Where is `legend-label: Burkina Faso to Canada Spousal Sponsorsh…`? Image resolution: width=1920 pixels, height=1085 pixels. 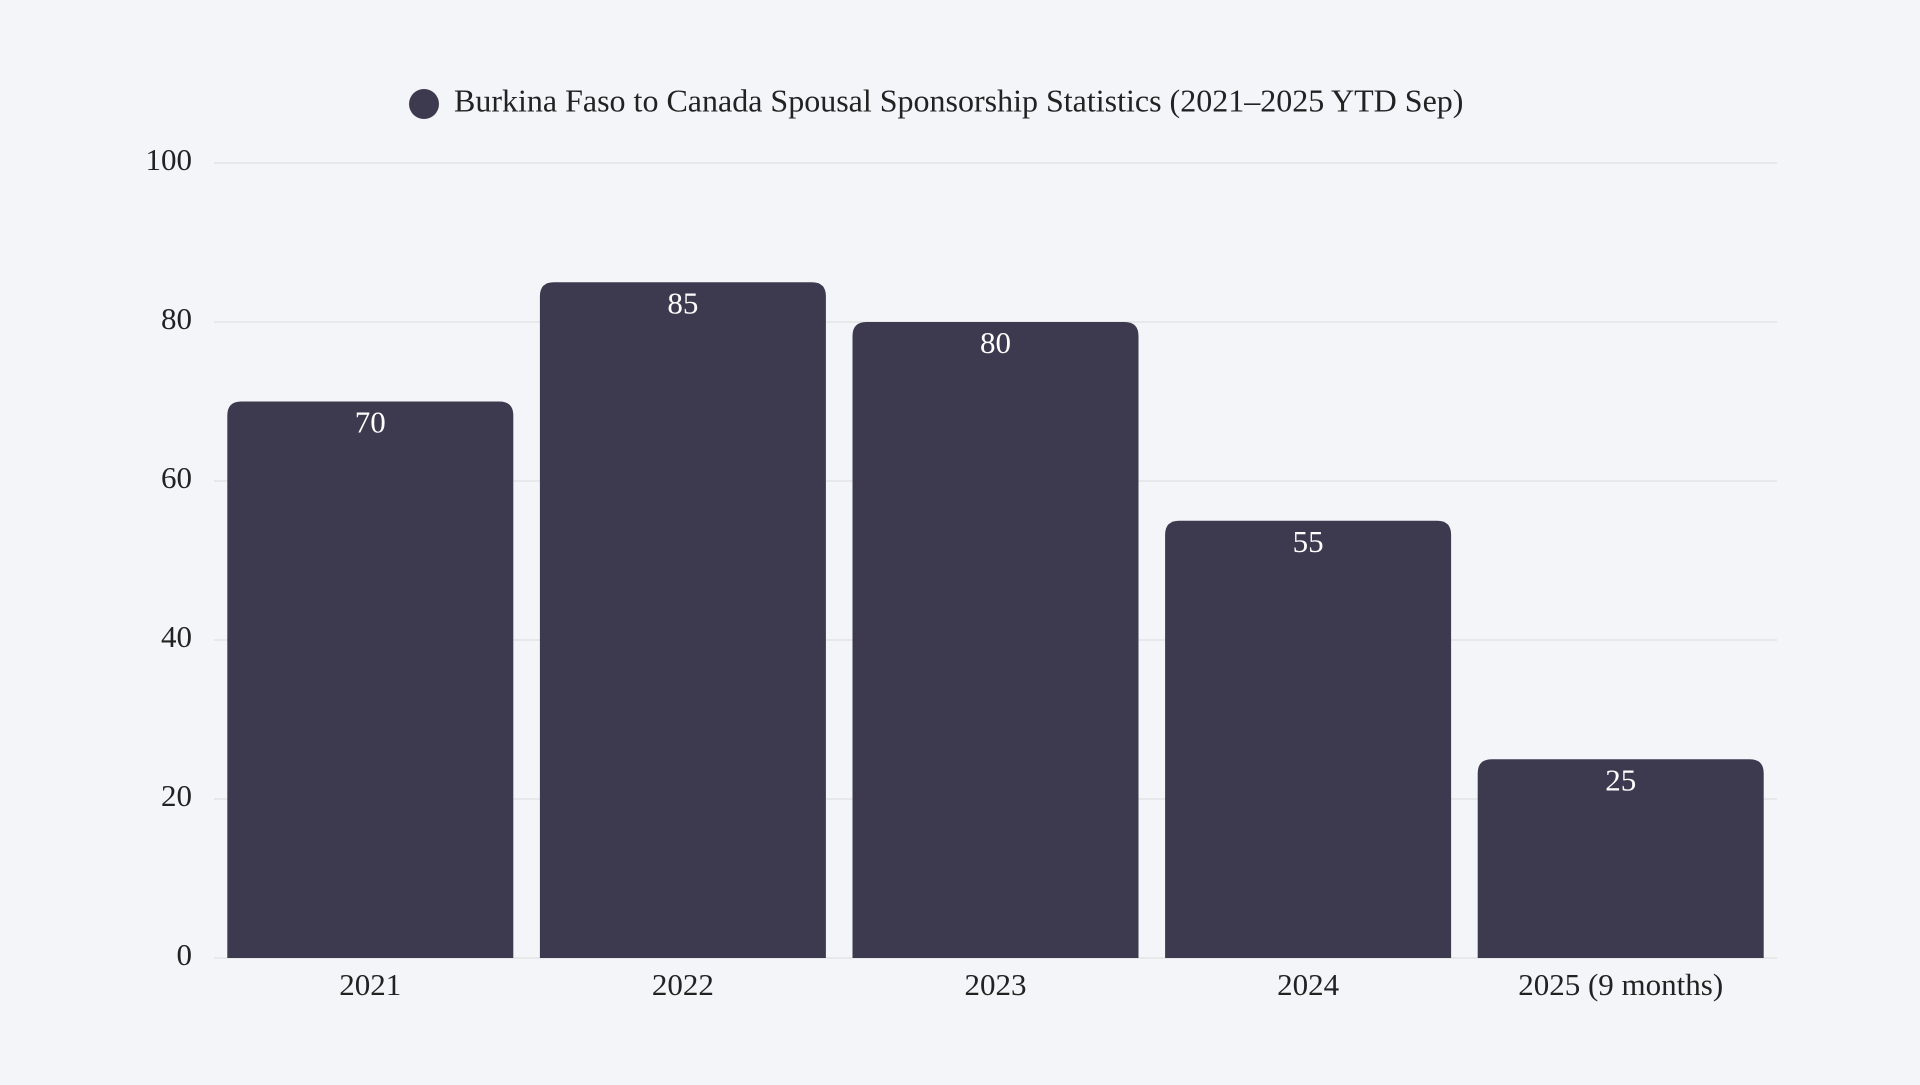
legend-label: Burkina Faso to Canada Spousal Sponsorsh… is located at coordinates (958, 100).